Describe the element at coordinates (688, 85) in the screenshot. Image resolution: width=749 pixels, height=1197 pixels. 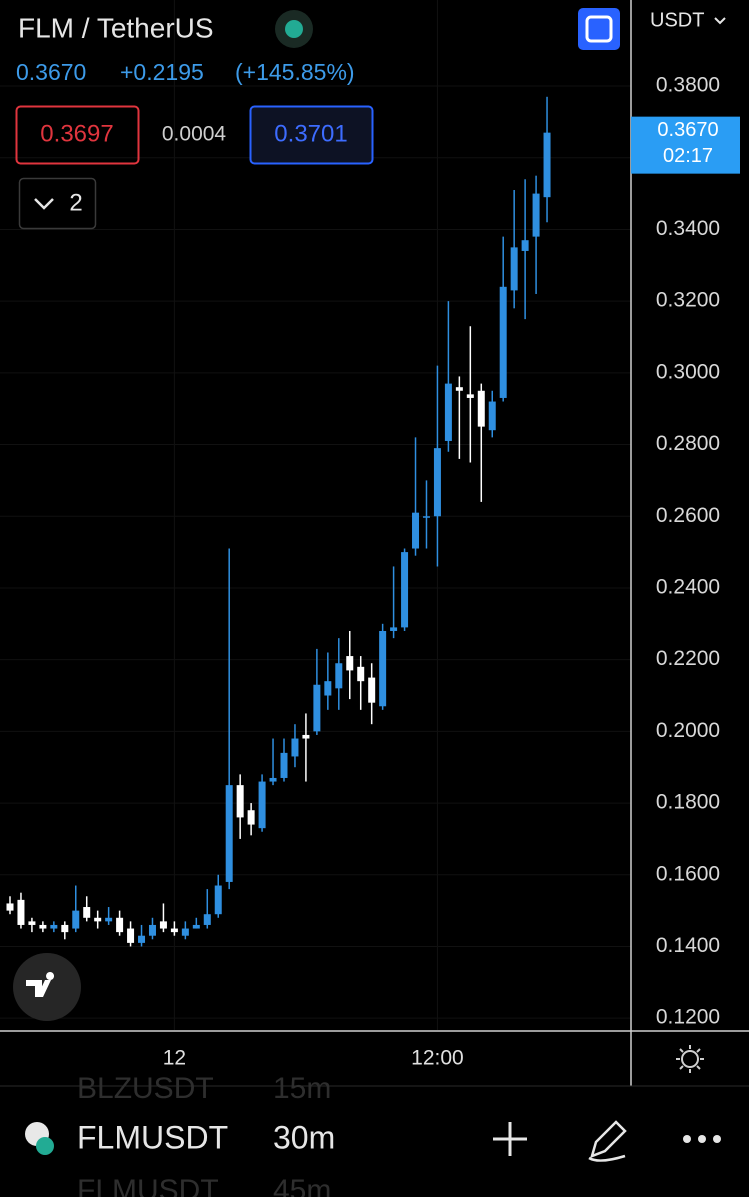
I see `y-tick-label: 0.3800` at that location.